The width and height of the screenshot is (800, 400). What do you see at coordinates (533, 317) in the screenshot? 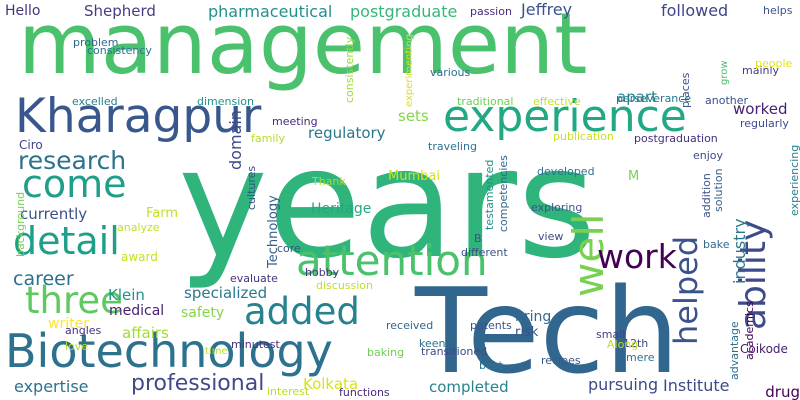
I see `word-bring: bring` at bounding box center [533, 317].